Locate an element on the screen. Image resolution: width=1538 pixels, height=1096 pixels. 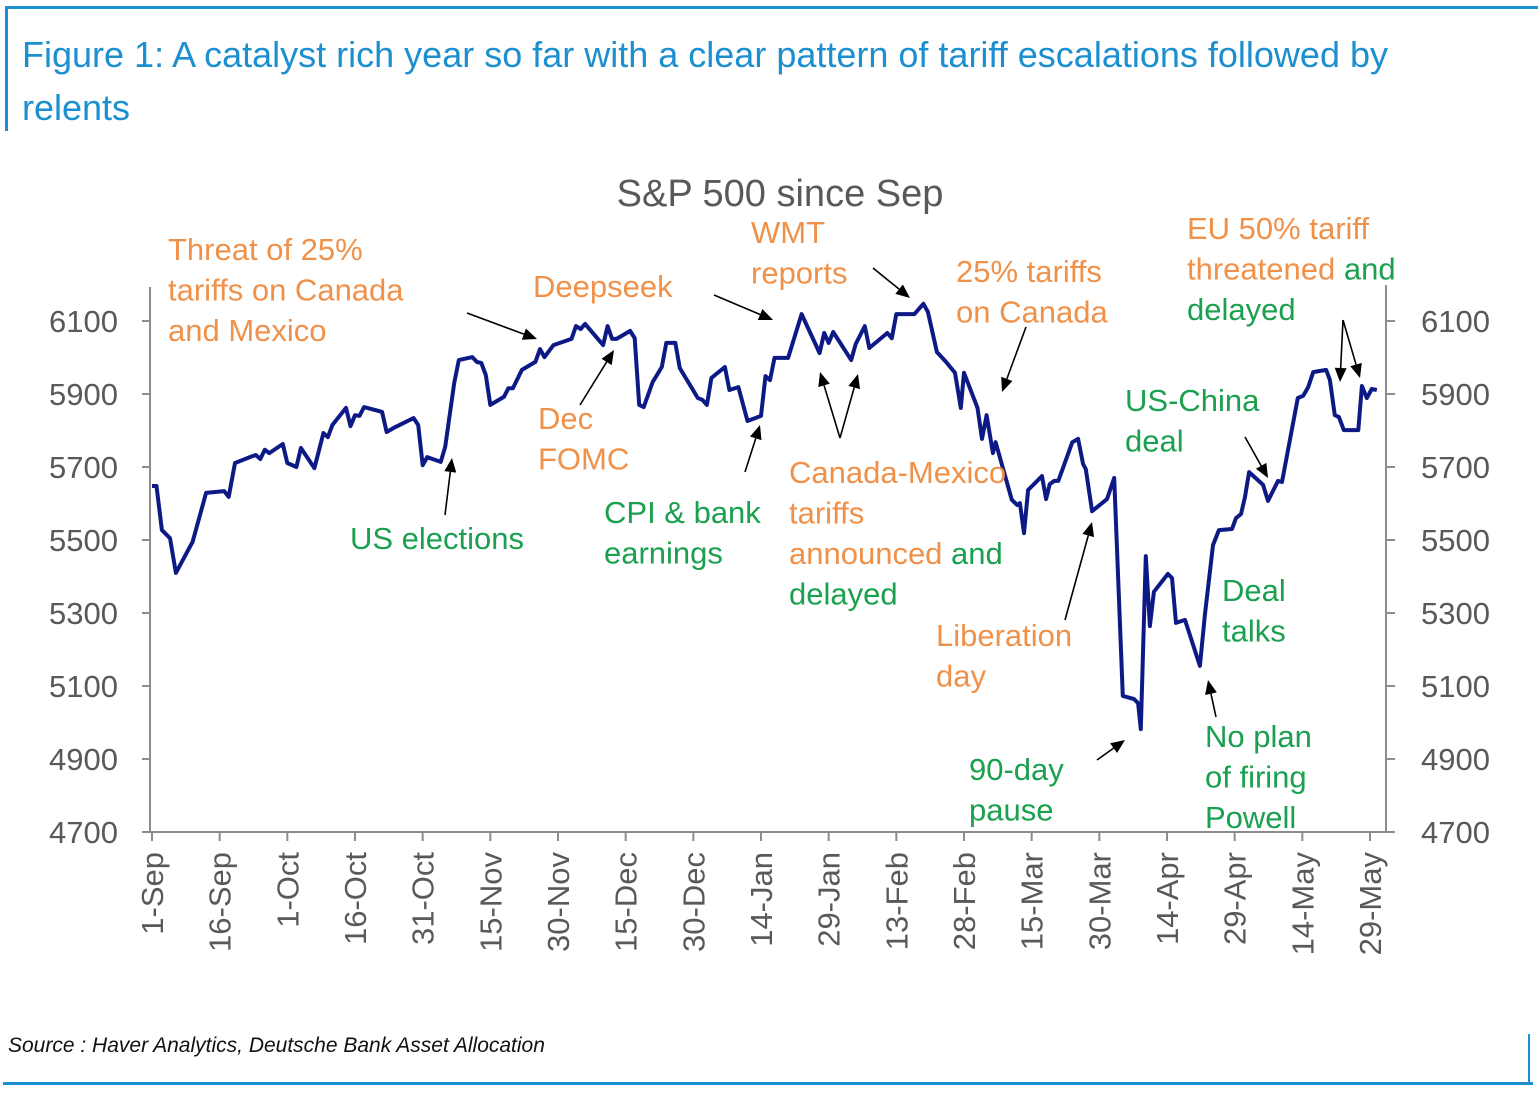
y-tick-label-left: 4700 is located at coordinates (83, 832).